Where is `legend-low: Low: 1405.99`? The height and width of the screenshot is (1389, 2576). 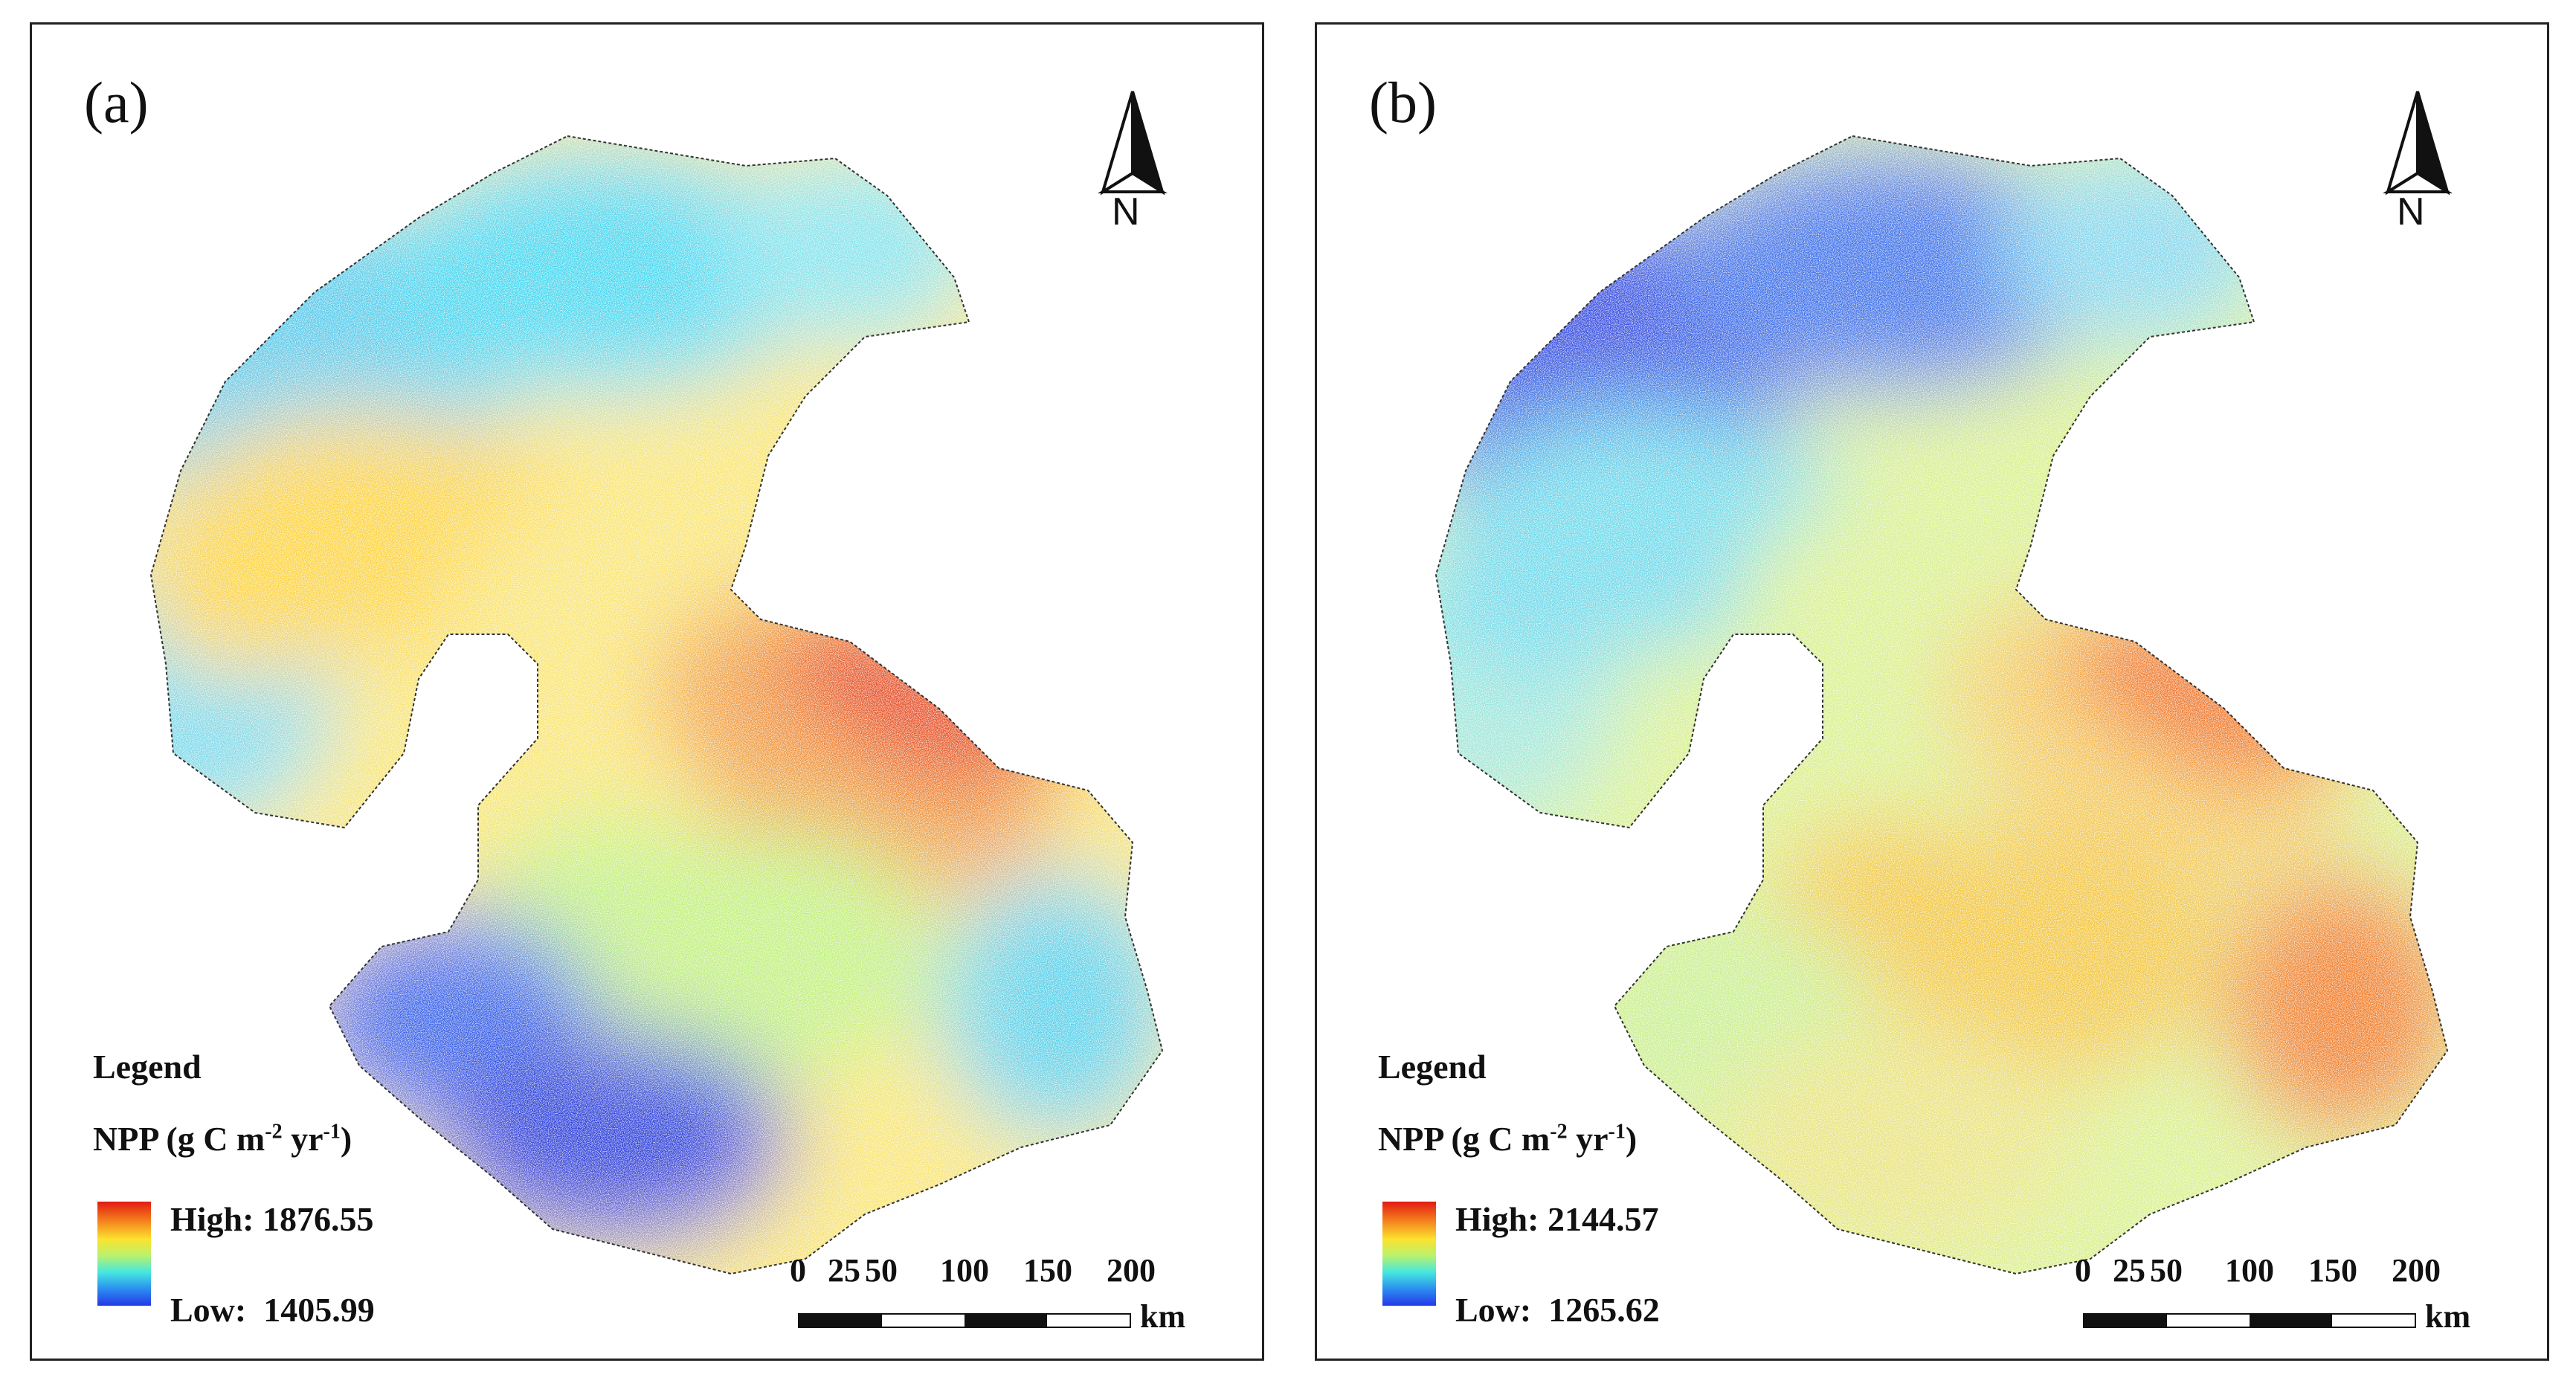 legend-low: Low: 1405.99 is located at coordinates (272, 1310).